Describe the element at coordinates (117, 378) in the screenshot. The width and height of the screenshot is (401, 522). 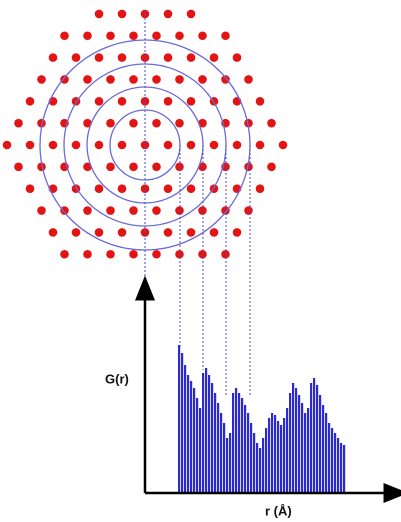
I see `y-axis-label: G(r)` at that location.